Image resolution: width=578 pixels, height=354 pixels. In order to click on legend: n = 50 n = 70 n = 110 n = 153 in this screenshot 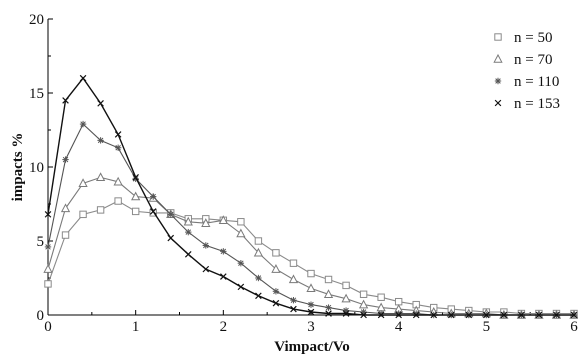, I will do `click(526, 71)`.